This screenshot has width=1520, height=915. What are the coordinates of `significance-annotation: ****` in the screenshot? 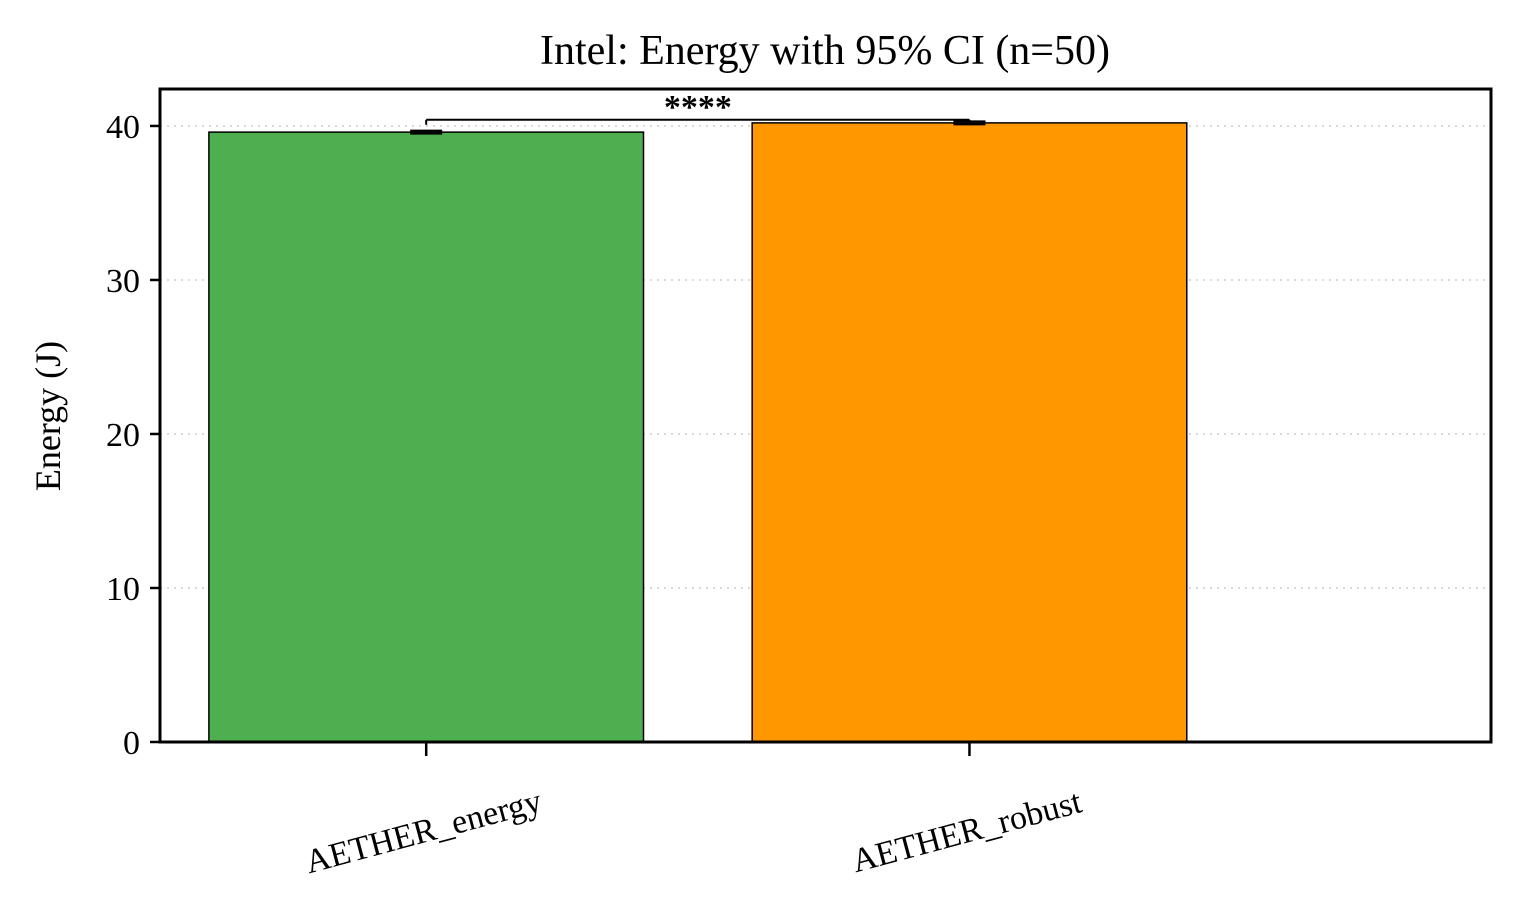 It's located at (698, 107).